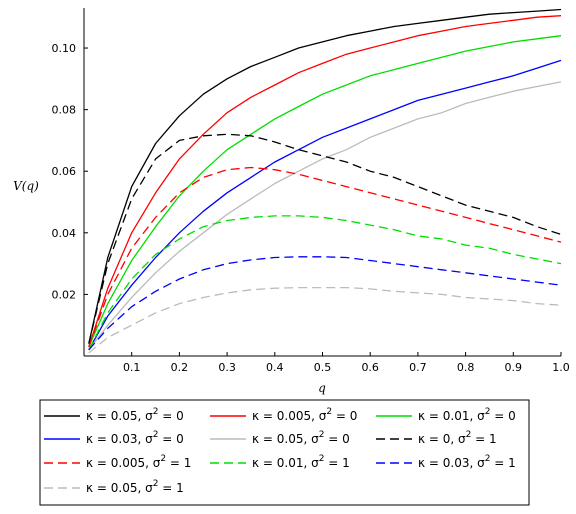 This screenshot has width=576, height=514. Describe the element at coordinates (322, 388) in the screenshot. I see `x-axis-label: q` at that location.